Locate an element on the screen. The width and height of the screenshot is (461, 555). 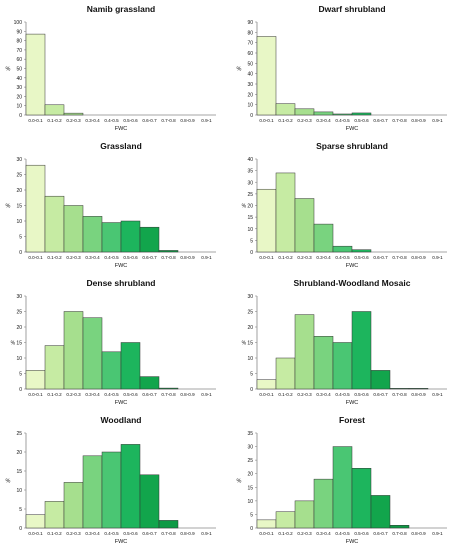
x-axis-label: FWC is located at coordinates (121, 403).